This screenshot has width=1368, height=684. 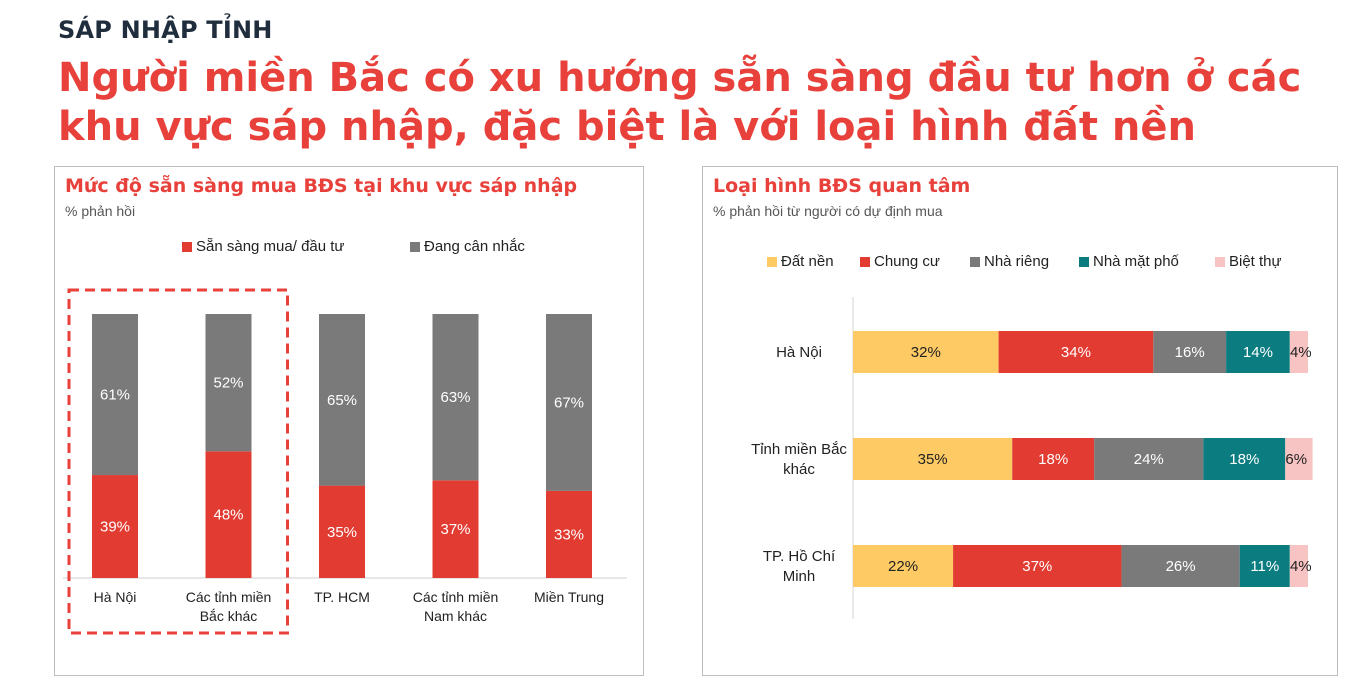 I want to click on data-label: 63%, so click(x=455, y=397).